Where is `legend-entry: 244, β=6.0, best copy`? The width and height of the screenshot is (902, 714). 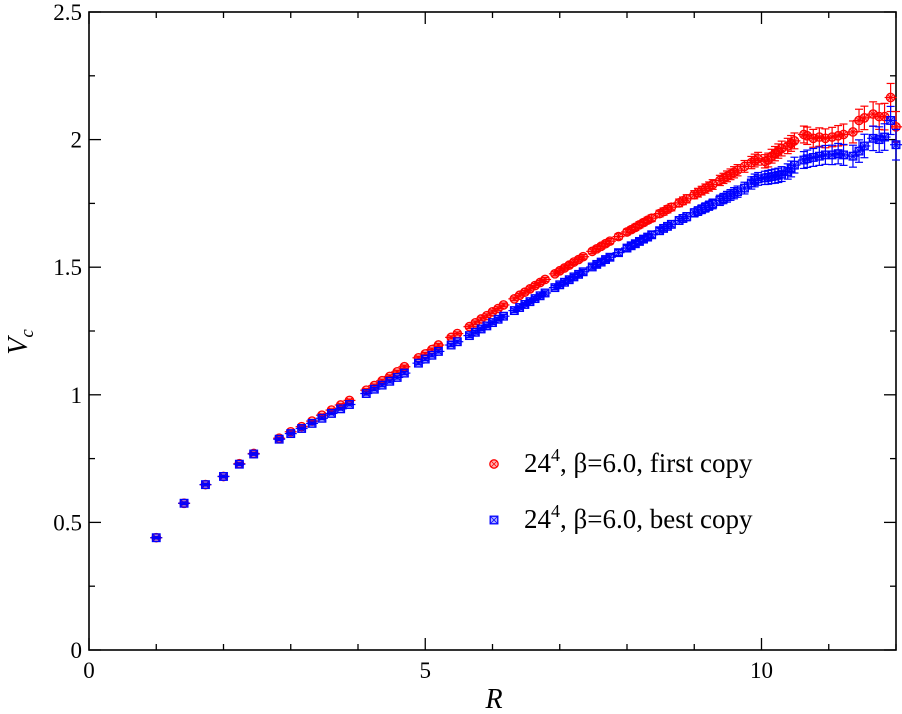 legend-entry: 244, β=6.0, best copy is located at coordinates (621, 517).